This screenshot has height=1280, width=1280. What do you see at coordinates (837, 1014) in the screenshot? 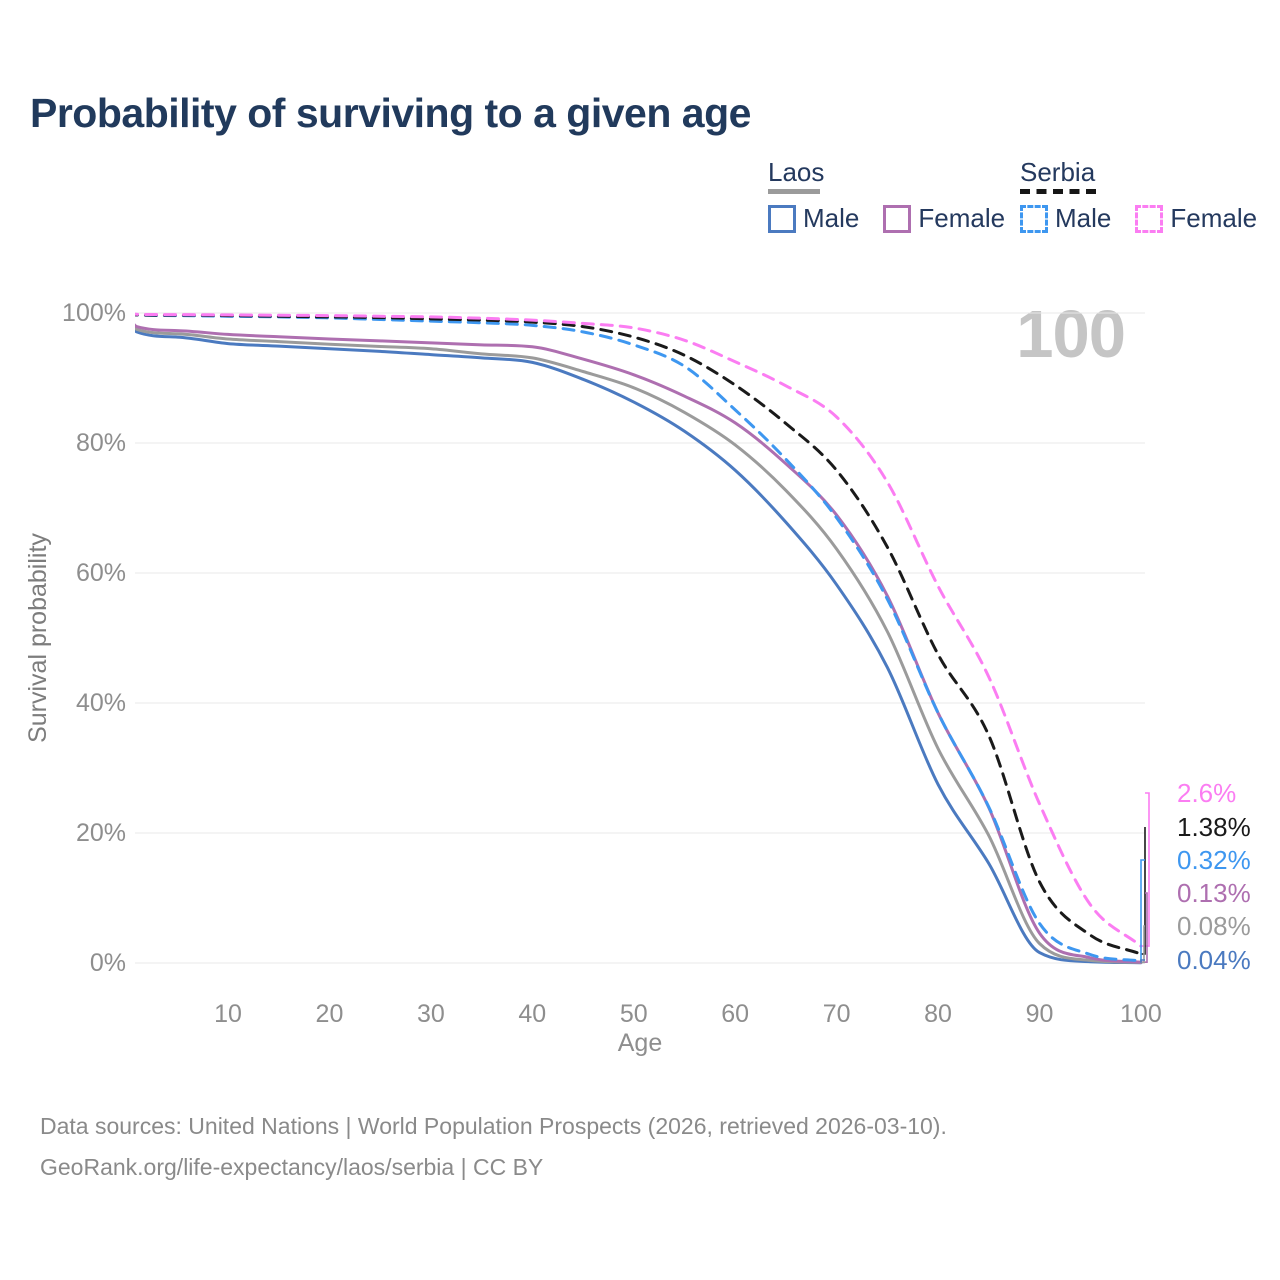
I see `x-tick-label: 70` at bounding box center [837, 1014].